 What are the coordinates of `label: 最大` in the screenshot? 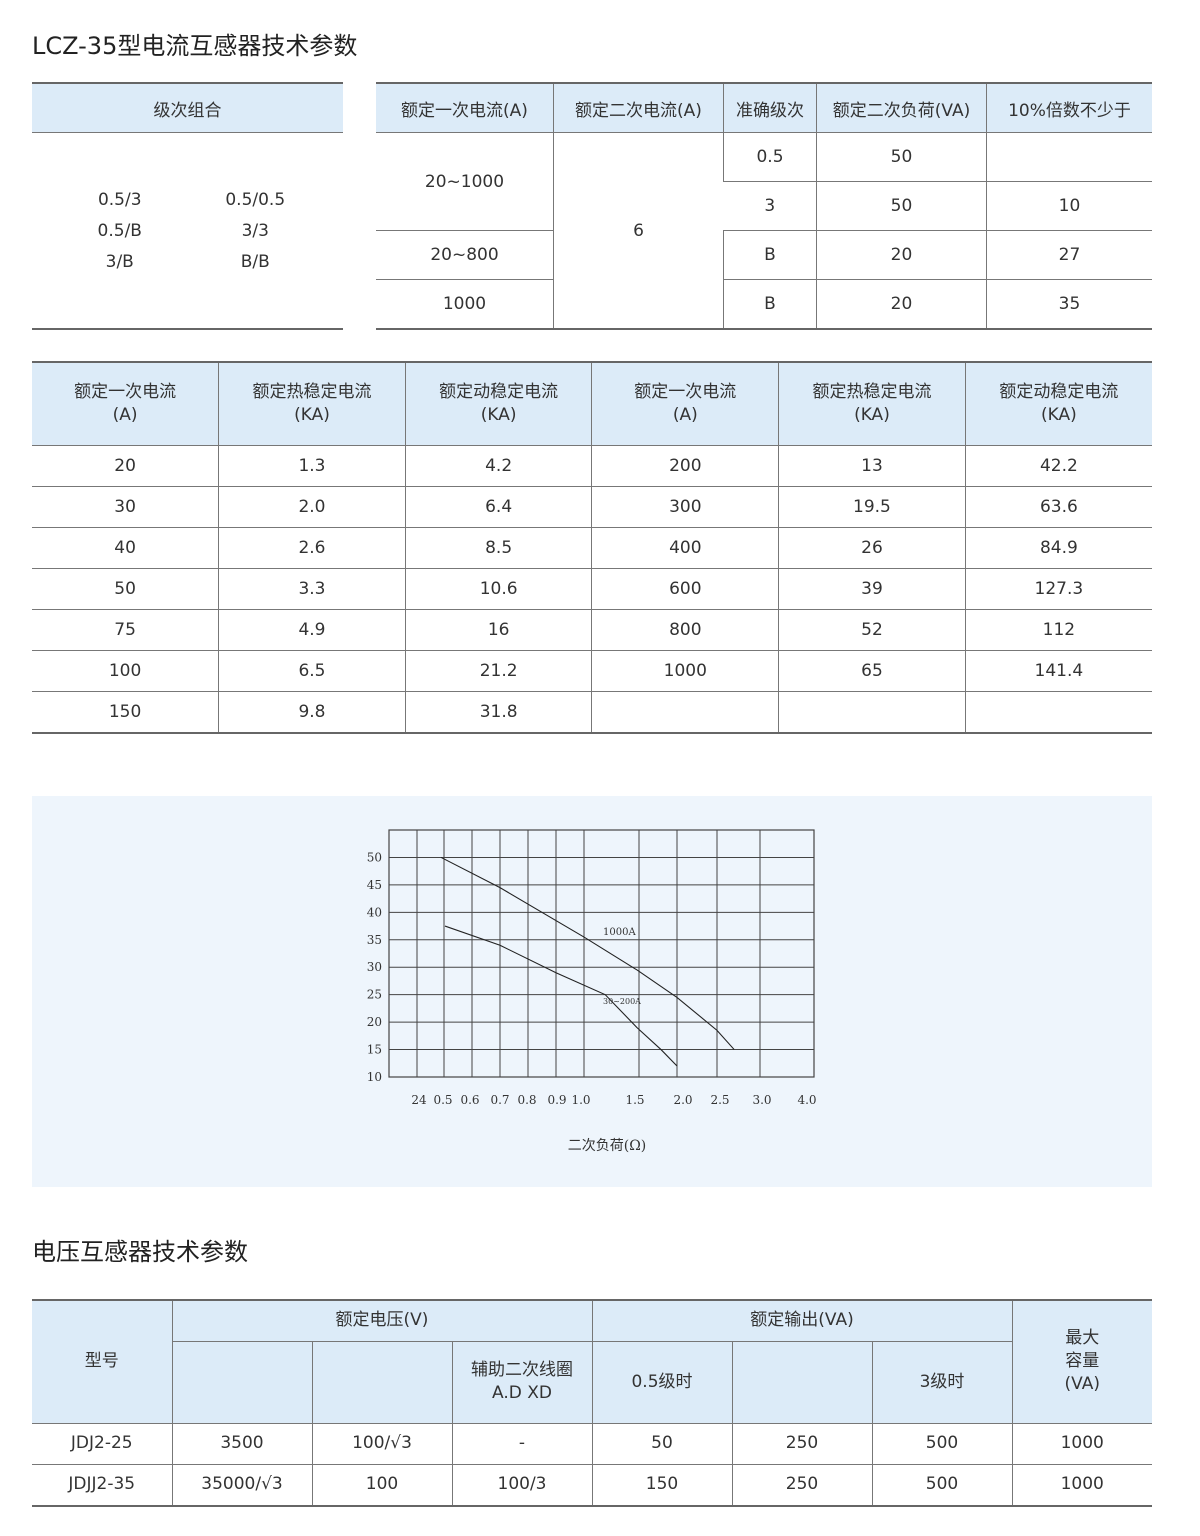 It's located at (1082, 1338).